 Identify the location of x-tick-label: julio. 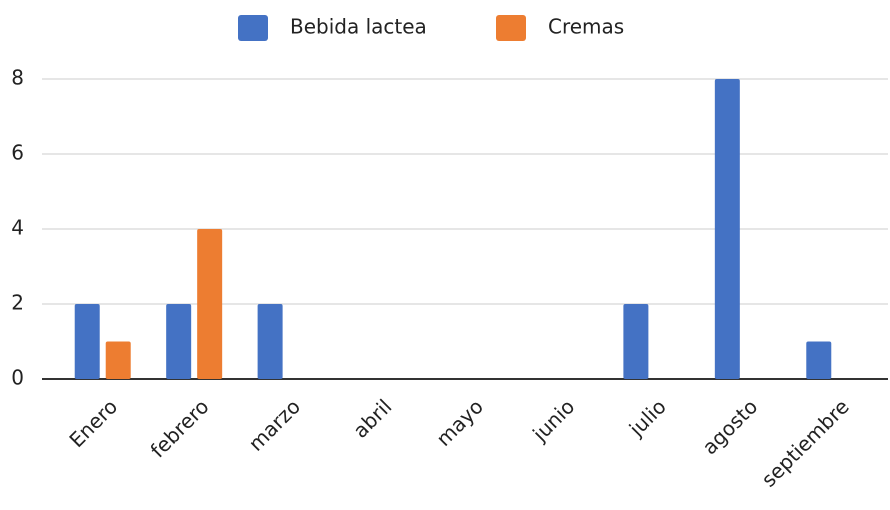
(647, 417).